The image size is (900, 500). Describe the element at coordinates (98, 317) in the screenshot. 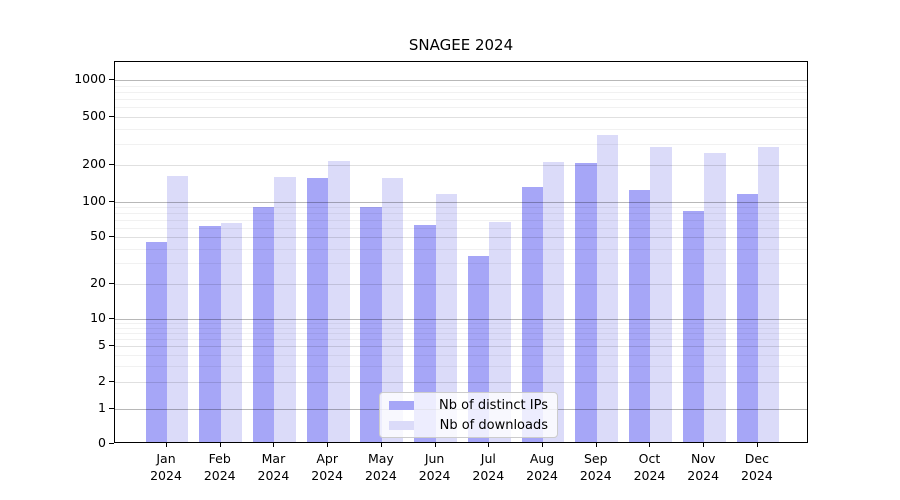

I see `y-axis-tick-label-10: 10` at that location.